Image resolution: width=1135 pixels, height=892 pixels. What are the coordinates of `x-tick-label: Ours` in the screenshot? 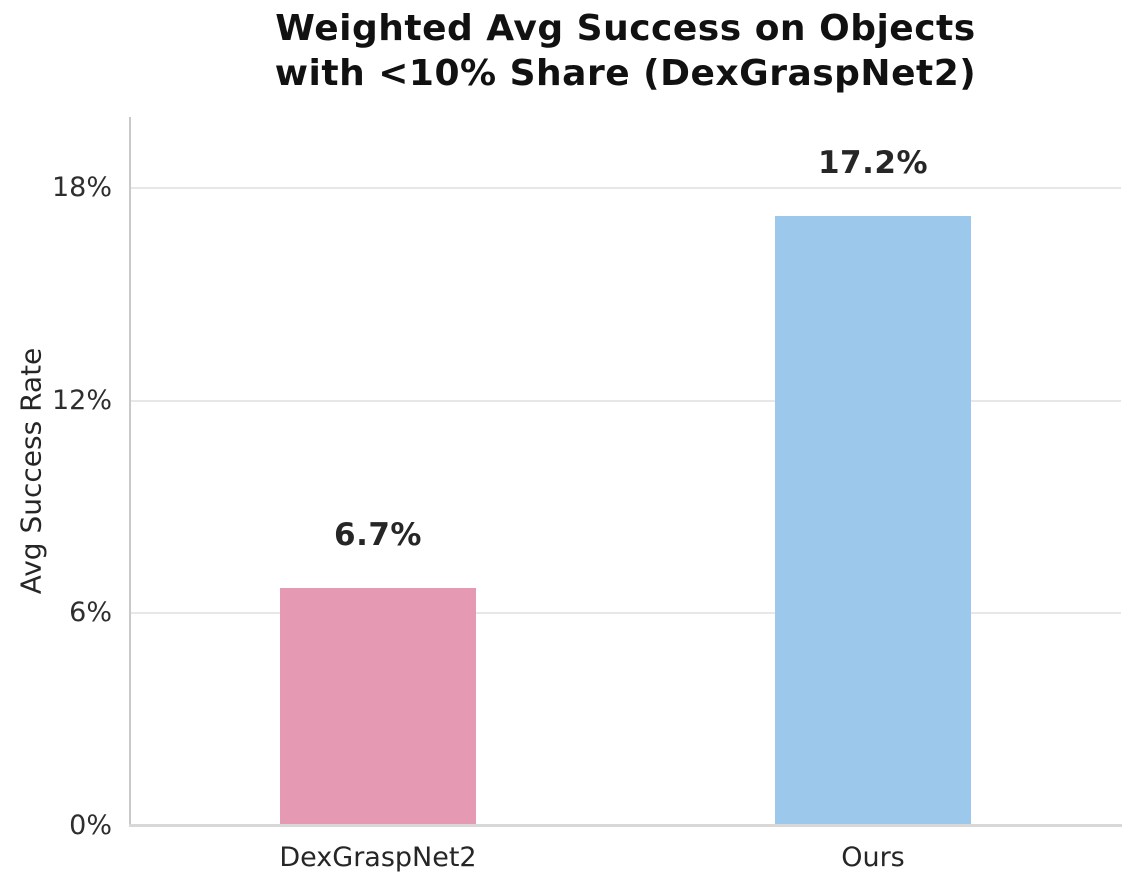 It's located at (873, 857).